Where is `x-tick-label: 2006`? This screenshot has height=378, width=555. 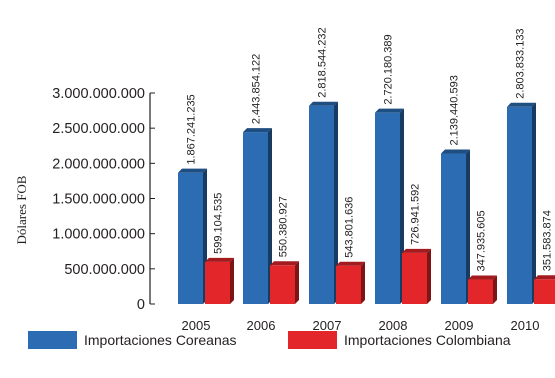
x-tick-label: 2006 is located at coordinates (261, 325).